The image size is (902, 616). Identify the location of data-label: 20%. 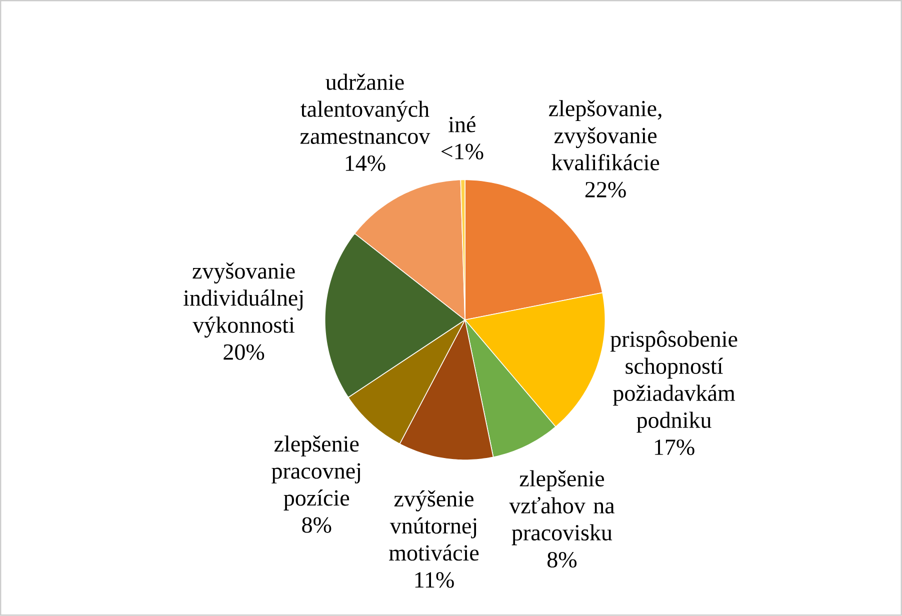
(244, 352).